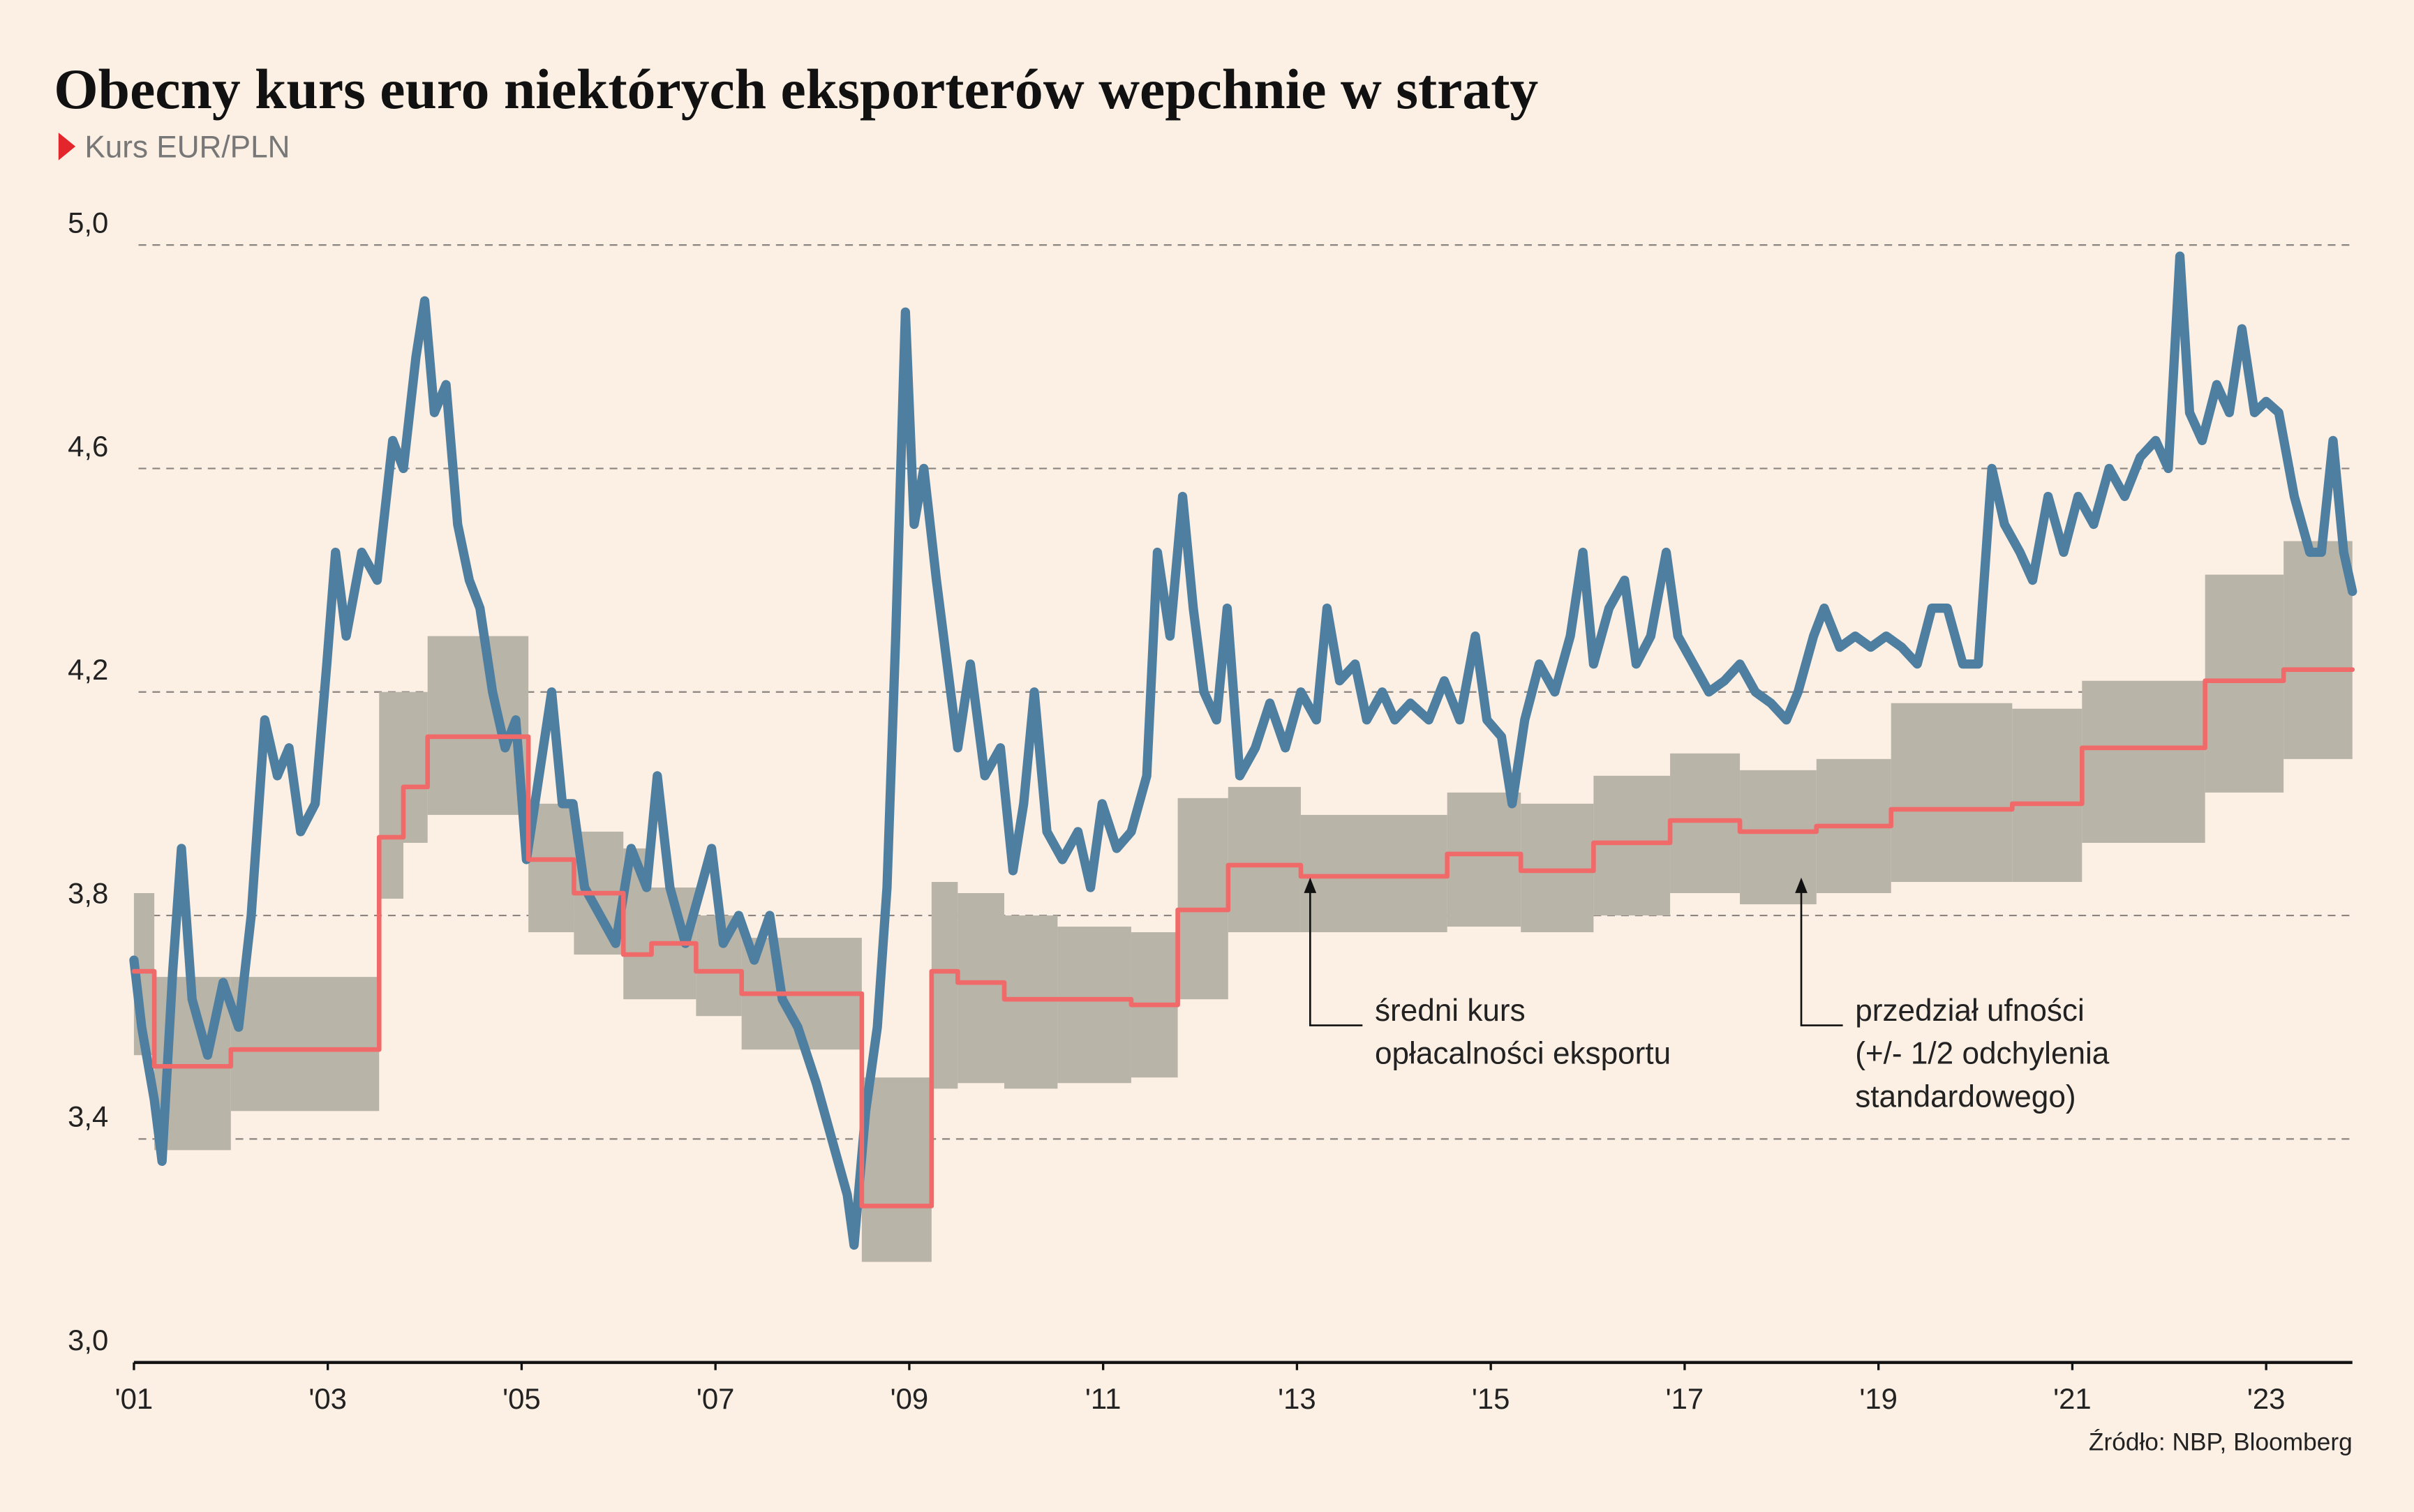  I want to click on annotation-text: (+/- 1/2 odchylenia, so click(1982, 1054).